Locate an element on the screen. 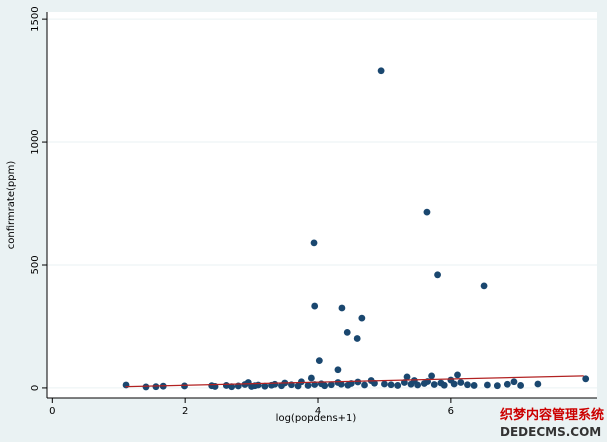 This screenshot has width=607, height=442. x-axis-title: log(popdens+1) is located at coordinates (316, 418).